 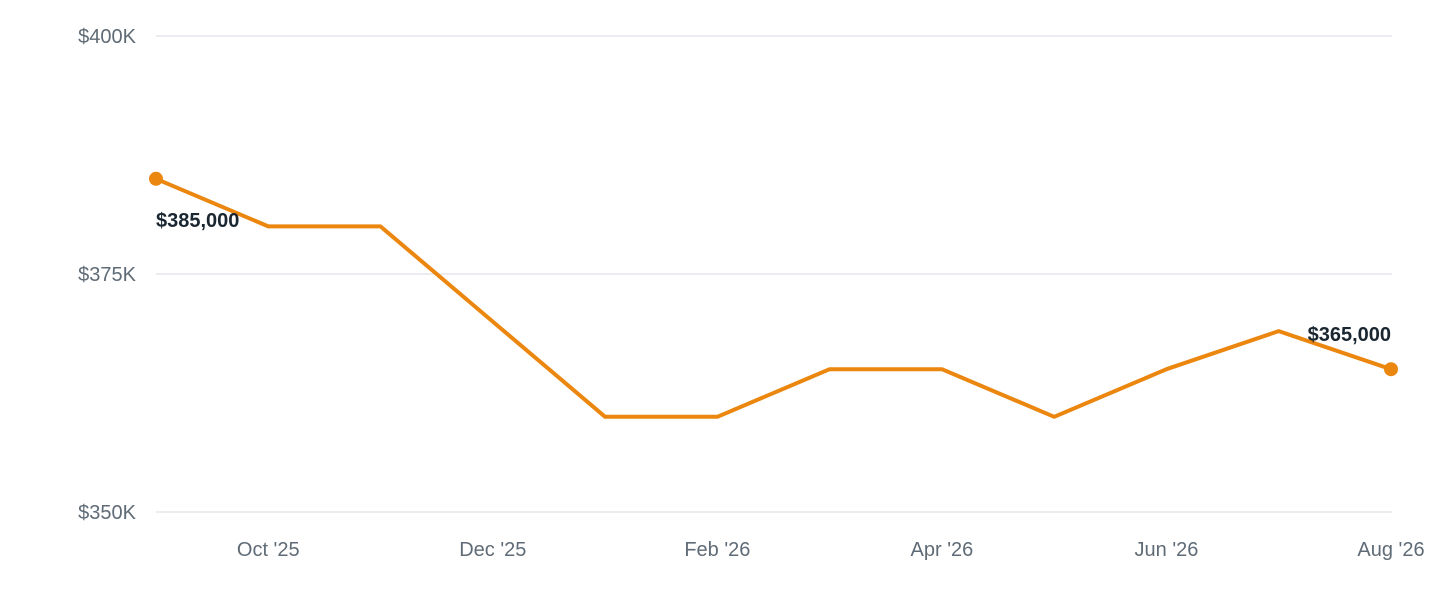 What do you see at coordinates (107, 513) in the screenshot?
I see `y-tick-label: $350K` at bounding box center [107, 513].